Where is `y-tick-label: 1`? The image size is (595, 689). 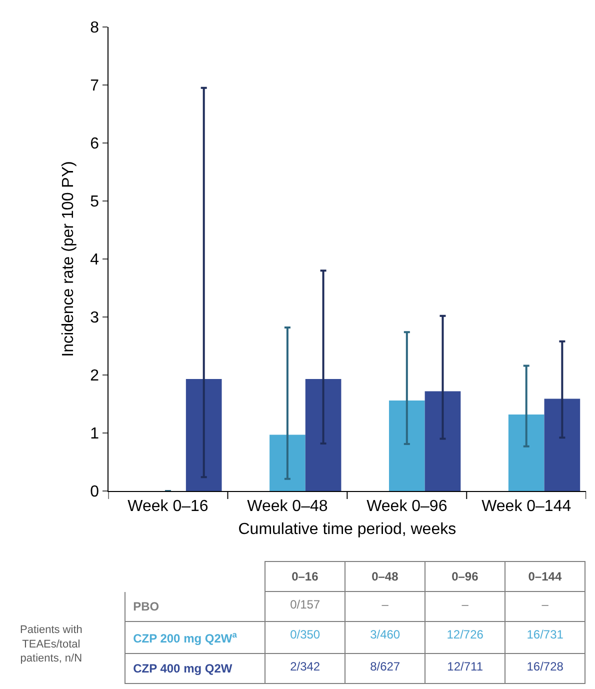
y-tick-label: 1 is located at coordinates (95, 434).